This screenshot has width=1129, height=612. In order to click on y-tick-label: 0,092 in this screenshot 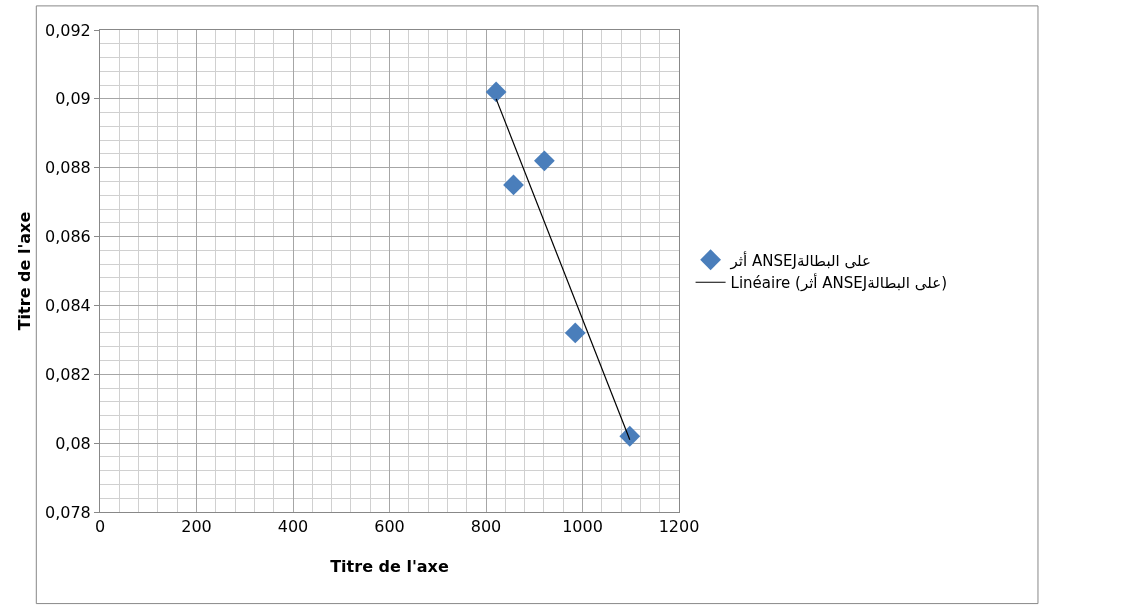, I will do `click(67, 30)`.